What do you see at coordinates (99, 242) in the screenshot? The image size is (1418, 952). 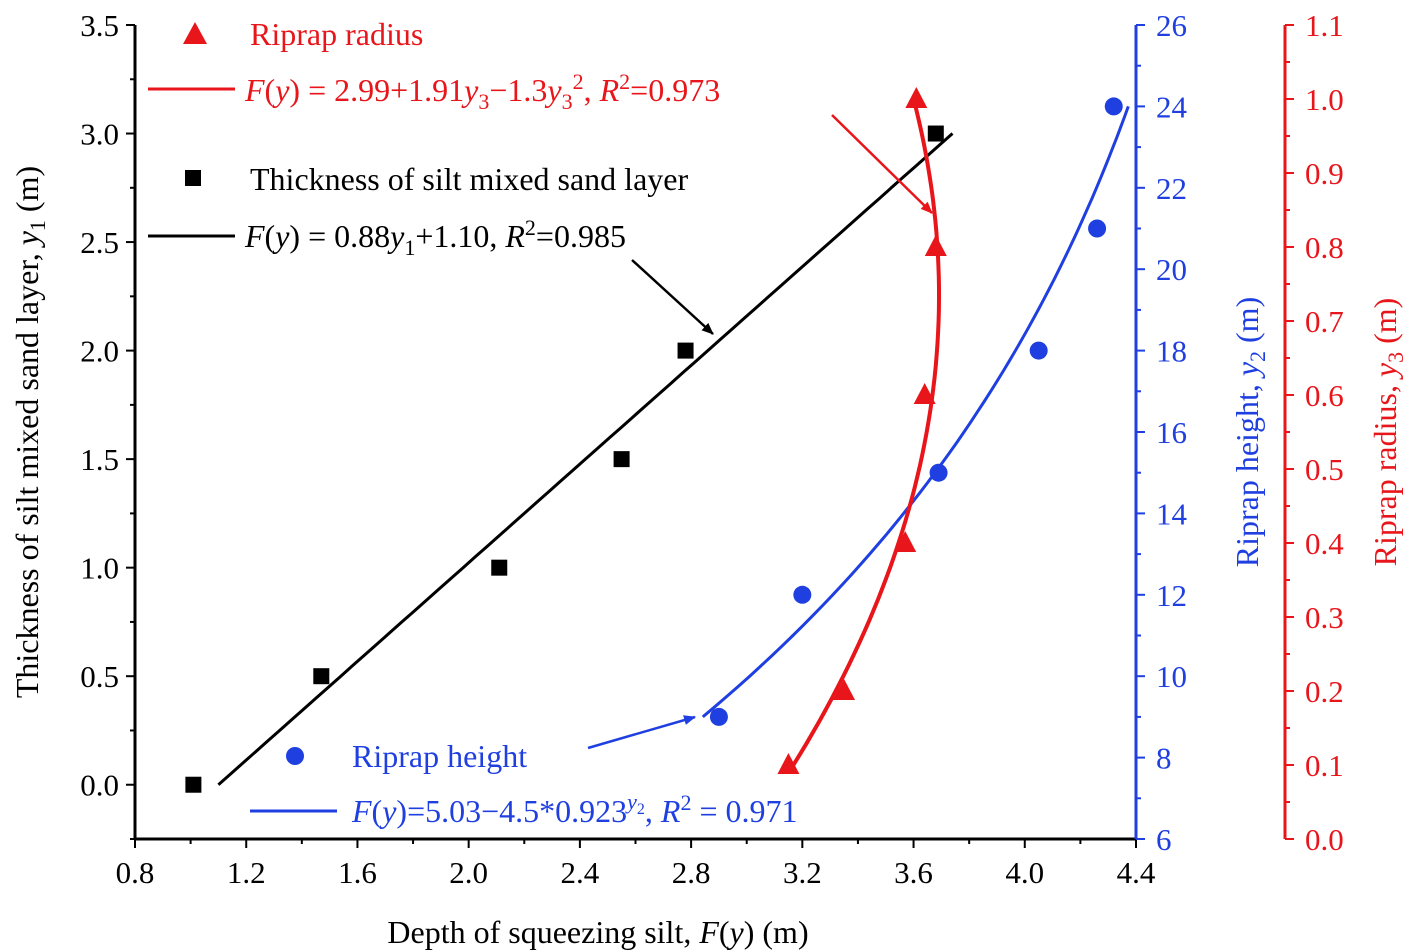 I see `y1-tick-label: 2.5` at bounding box center [99, 242].